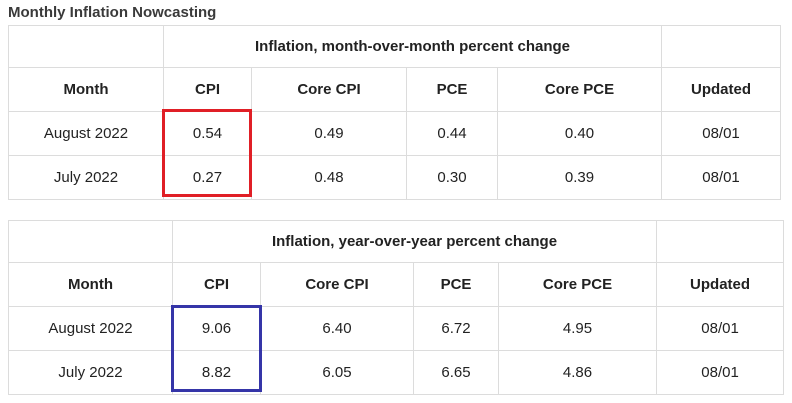 This screenshot has width=792, height=403. I want to click on cell-core-pce: 0.40, so click(579, 133).